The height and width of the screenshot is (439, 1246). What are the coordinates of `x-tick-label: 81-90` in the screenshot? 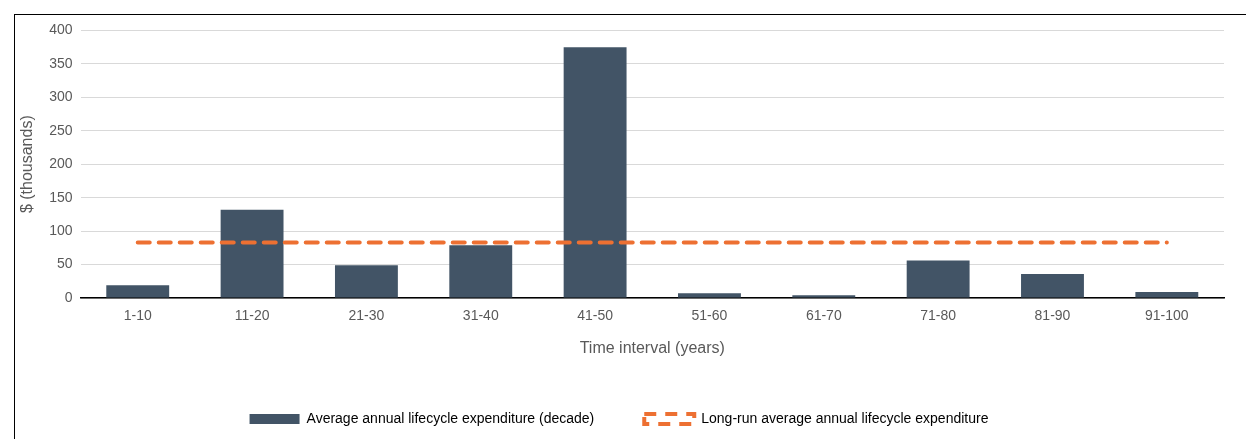 It's located at (1052, 315).